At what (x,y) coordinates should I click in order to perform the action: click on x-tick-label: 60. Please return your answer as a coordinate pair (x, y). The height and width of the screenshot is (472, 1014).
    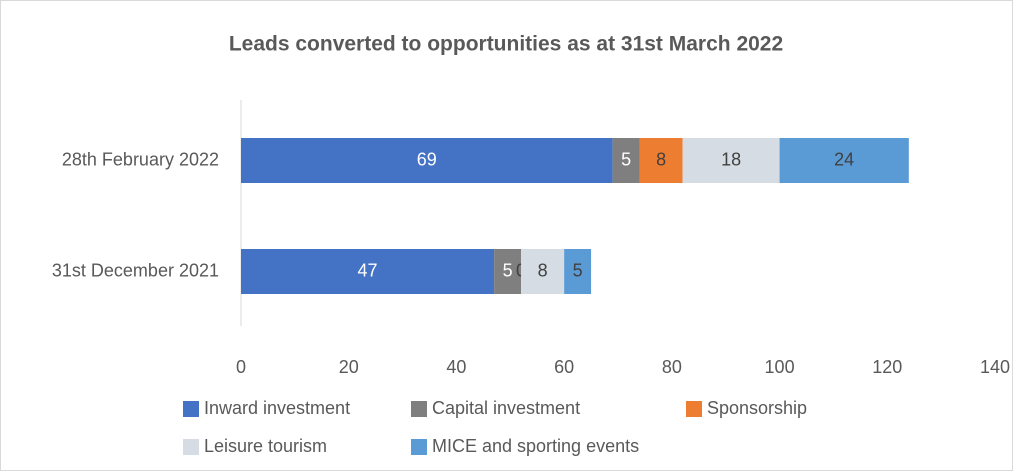
    Looking at the image, I should click on (564, 367).